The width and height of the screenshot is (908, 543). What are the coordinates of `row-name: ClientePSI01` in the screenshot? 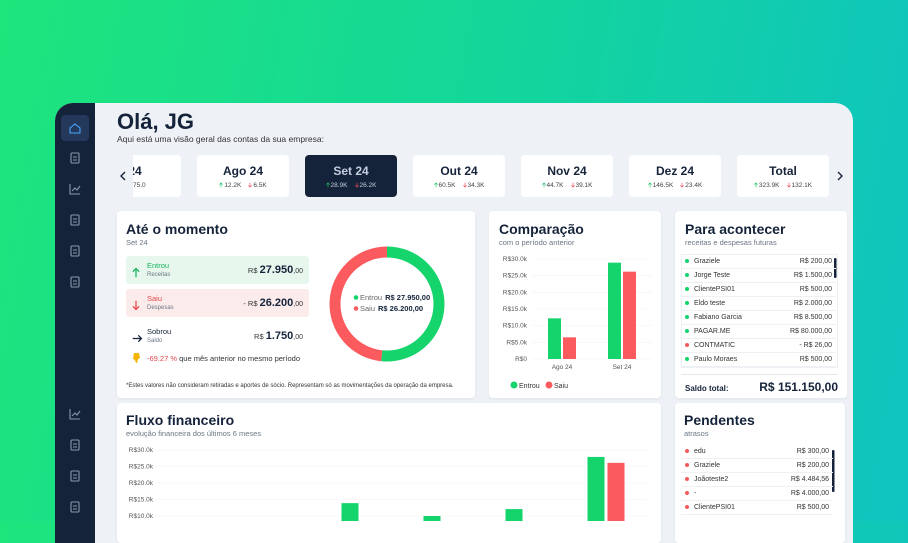 It's located at (714, 507).